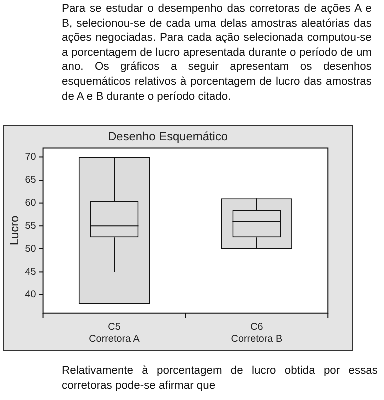  I want to click on x-tick-label: C6 Corretora B, so click(257, 333).